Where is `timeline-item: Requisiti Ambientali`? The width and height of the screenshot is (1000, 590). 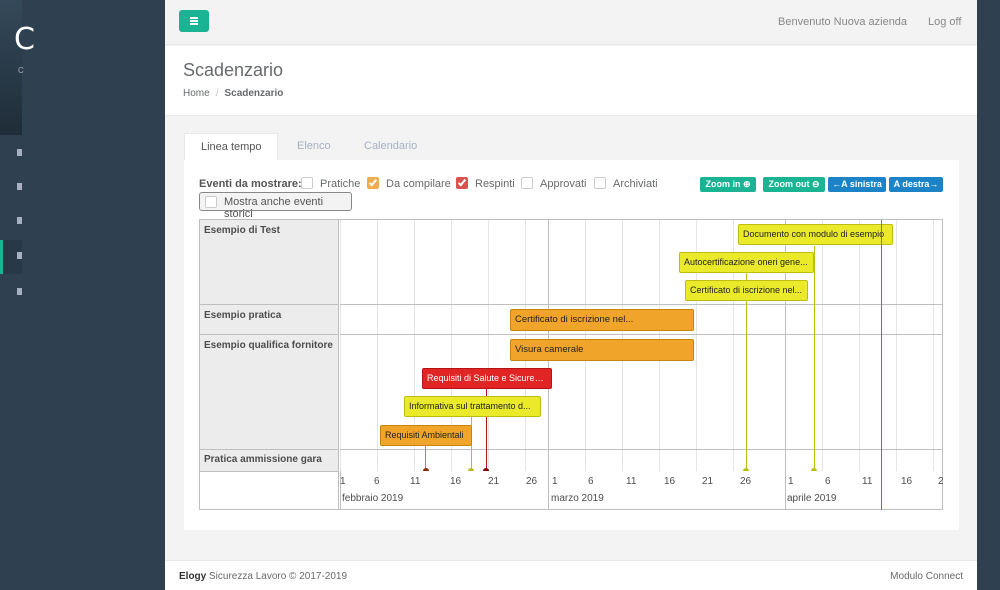 timeline-item: Requisiti Ambientali is located at coordinates (426, 435).